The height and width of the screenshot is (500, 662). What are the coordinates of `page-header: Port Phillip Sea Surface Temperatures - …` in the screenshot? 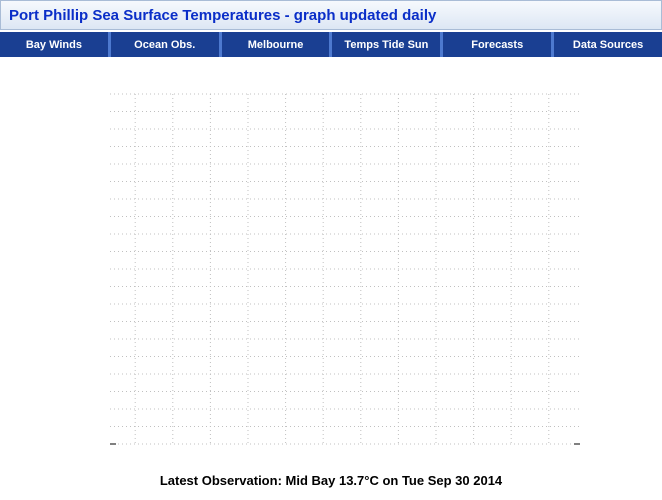 It's located at (331, 15).